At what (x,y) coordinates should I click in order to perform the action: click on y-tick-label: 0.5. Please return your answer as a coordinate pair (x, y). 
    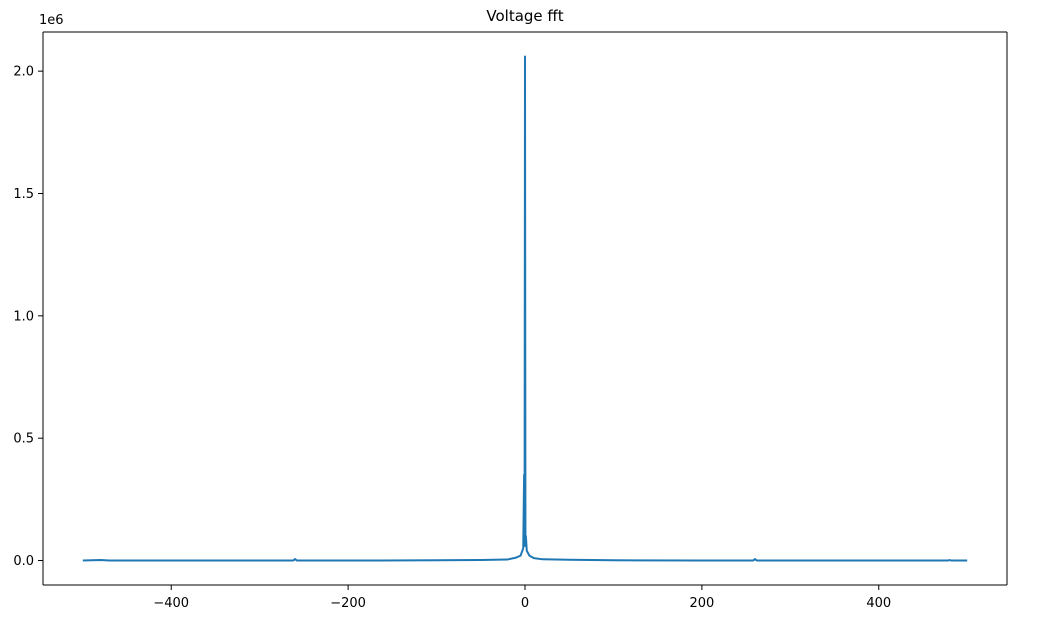
    Looking at the image, I should click on (23, 439).